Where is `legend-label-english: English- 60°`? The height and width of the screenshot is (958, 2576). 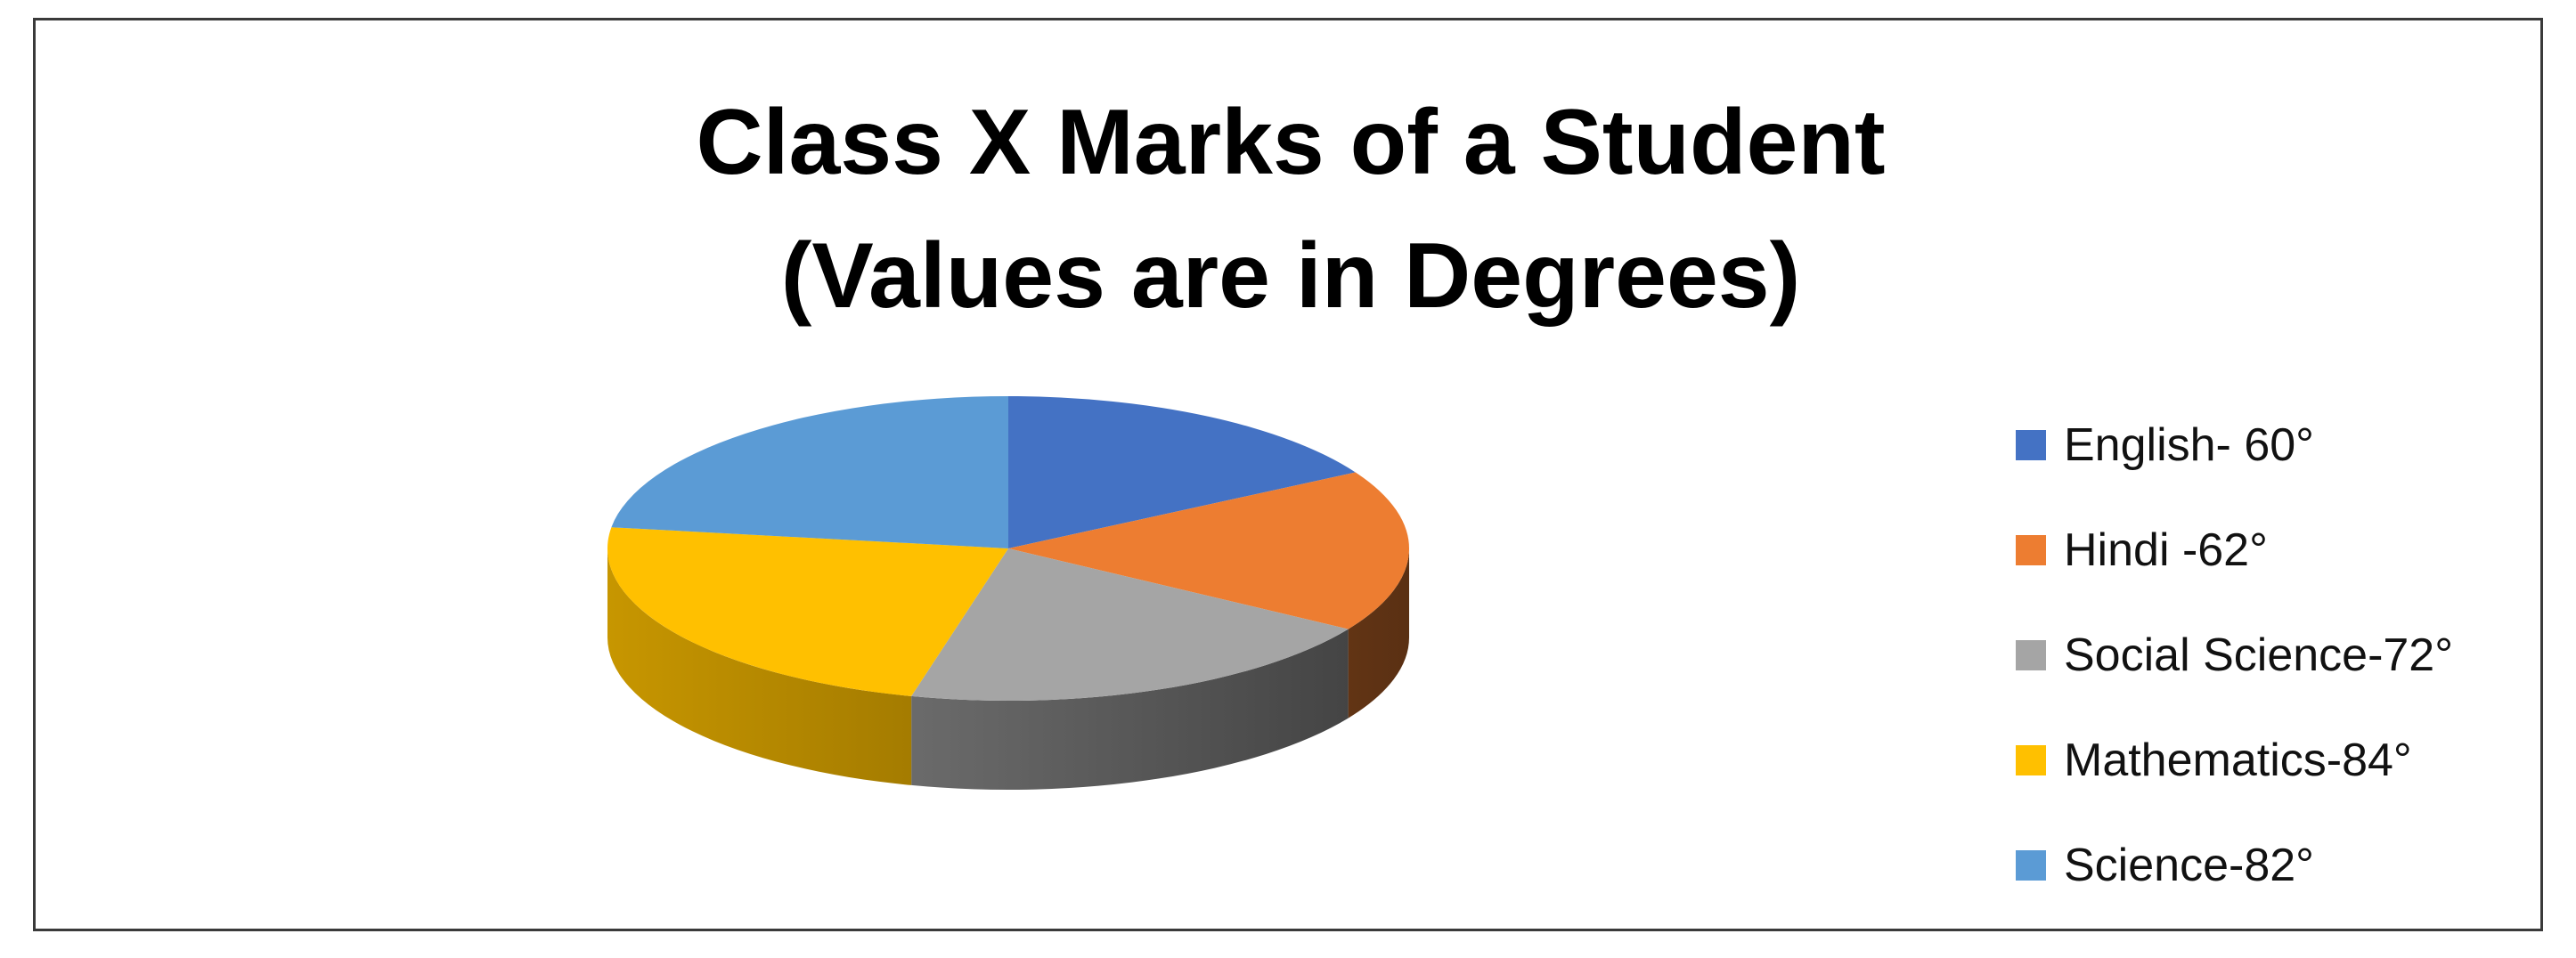
legend-label-english: English- 60° is located at coordinates (2189, 445).